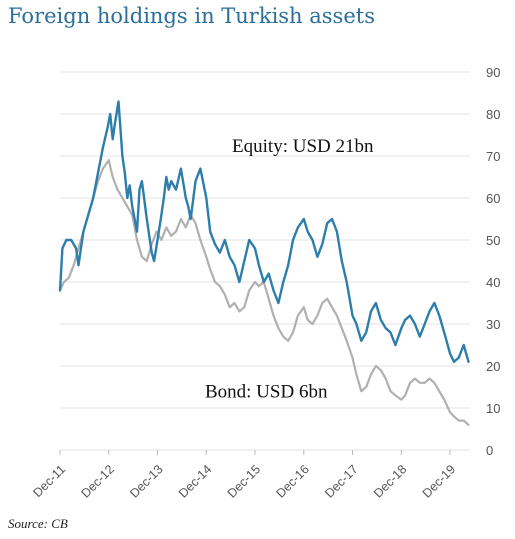  I want to click on x-tick-label: Dec-17, so click(341, 481).